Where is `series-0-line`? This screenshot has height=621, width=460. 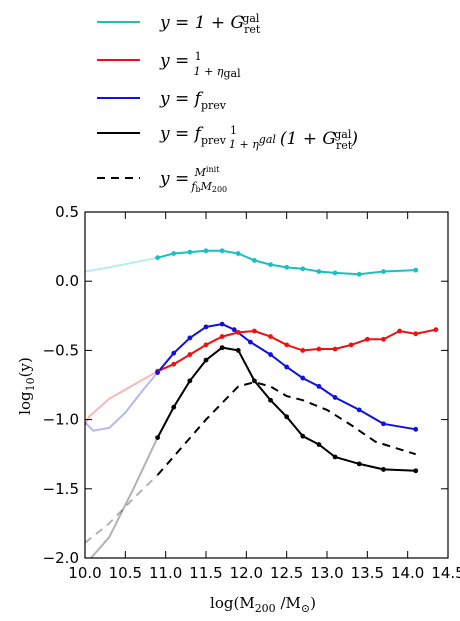
series-0-line is located at coordinates (286, 262).